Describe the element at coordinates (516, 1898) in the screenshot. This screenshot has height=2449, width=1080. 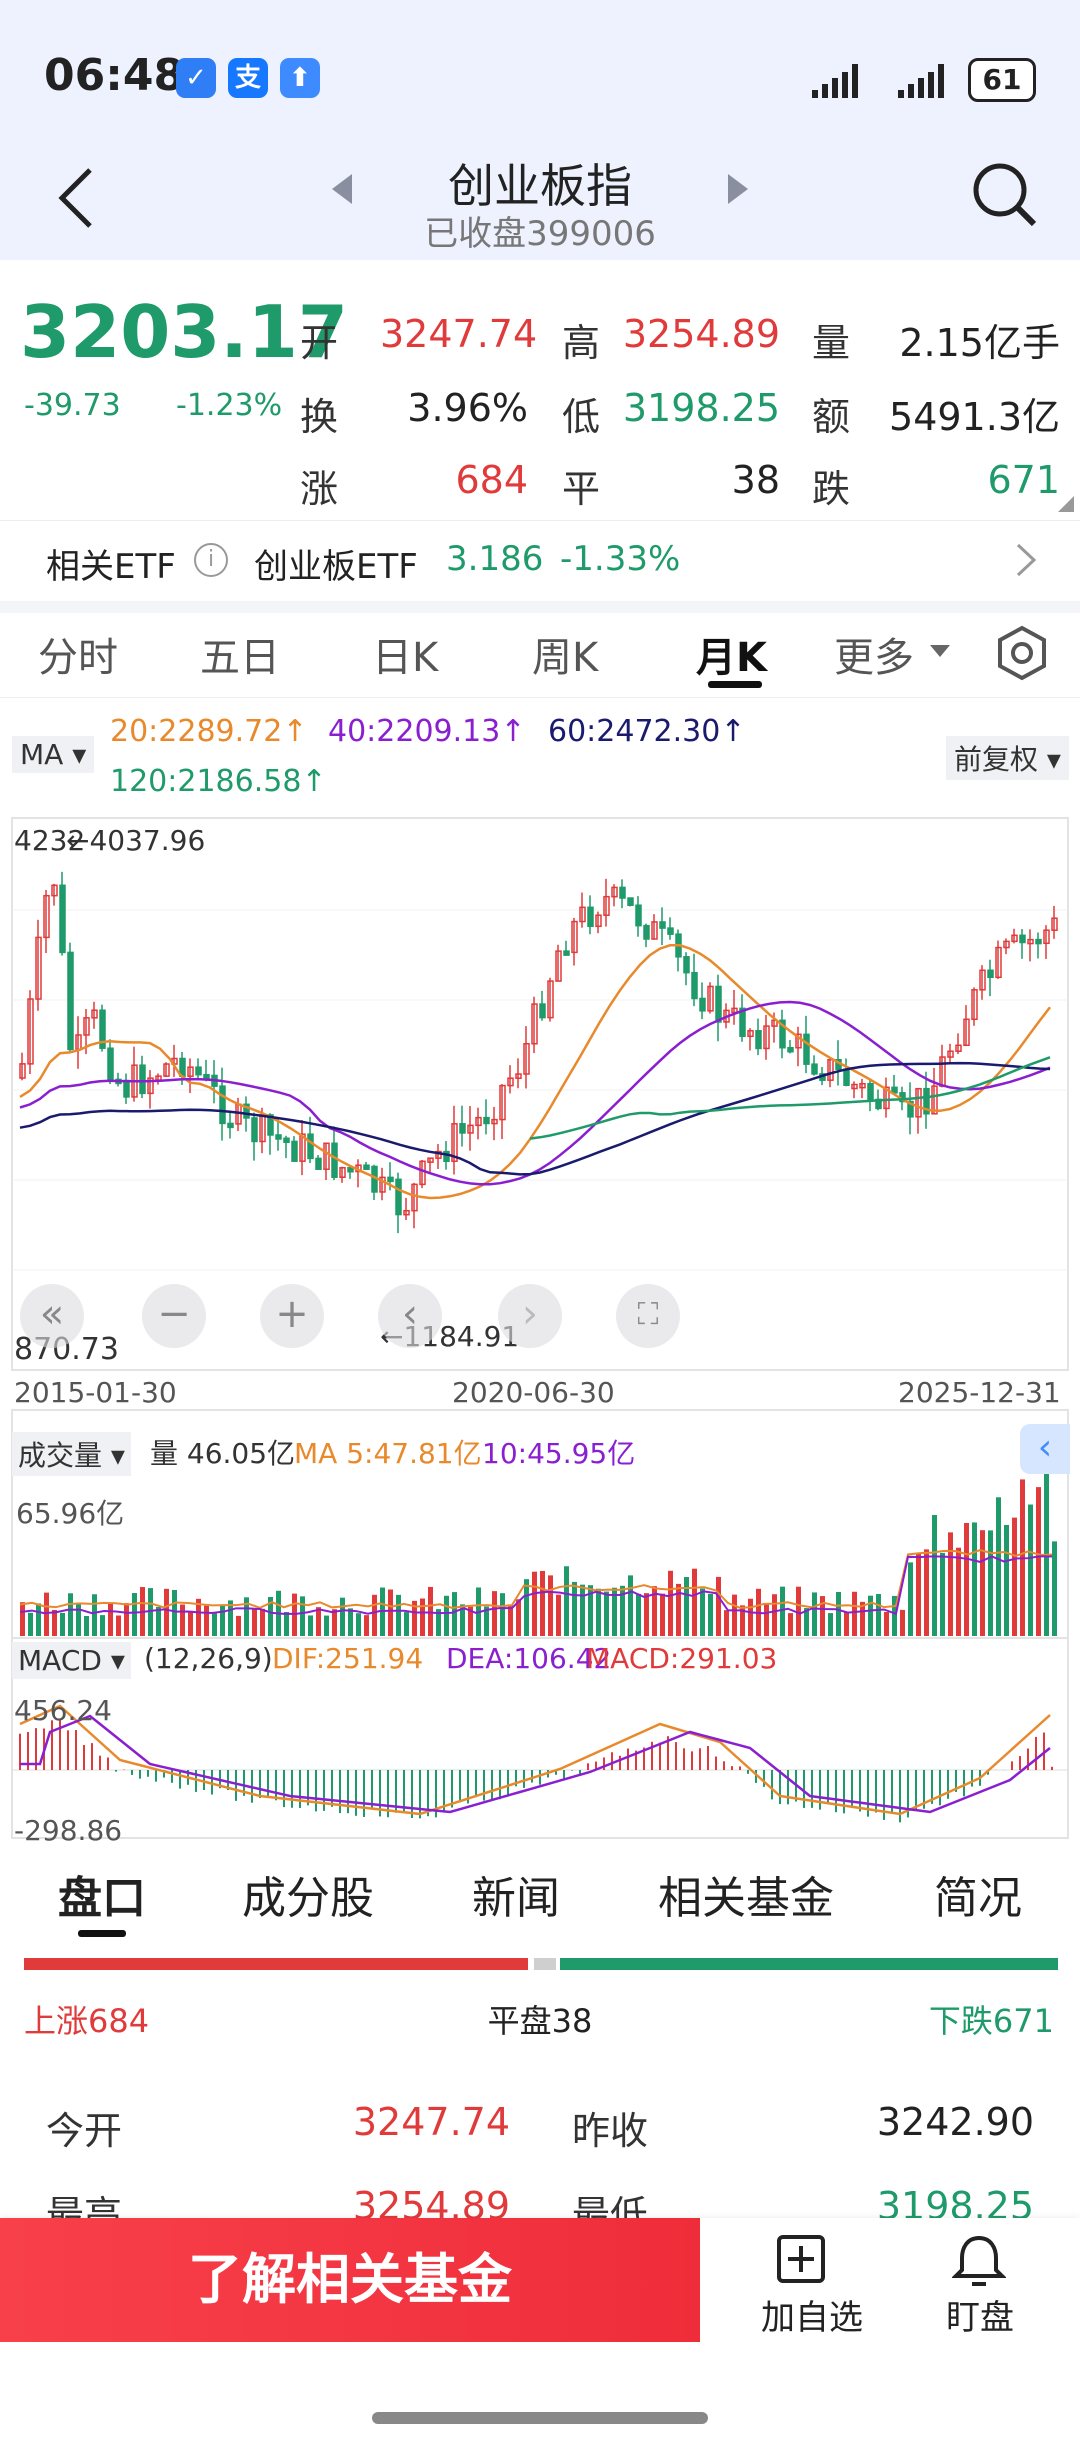
I see `tab-news: 新闻` at that location.